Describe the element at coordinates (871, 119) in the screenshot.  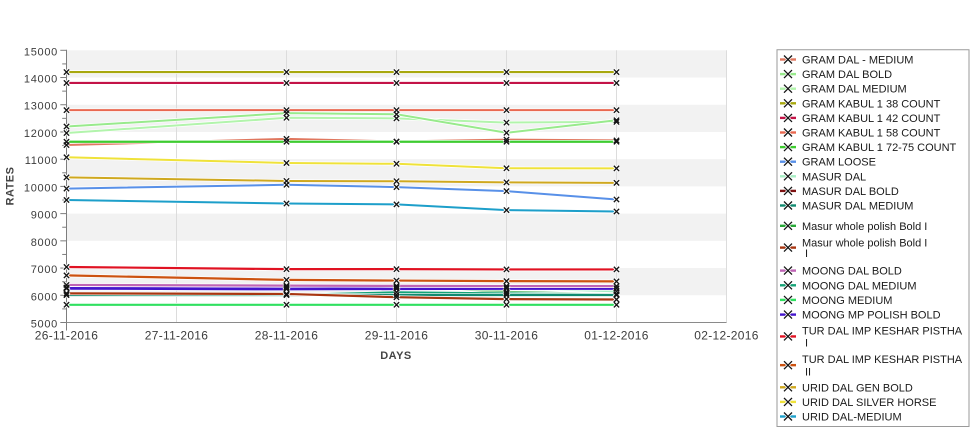
I see `svg-text: GRAM KABUL 1 42 COUNT` at that location.